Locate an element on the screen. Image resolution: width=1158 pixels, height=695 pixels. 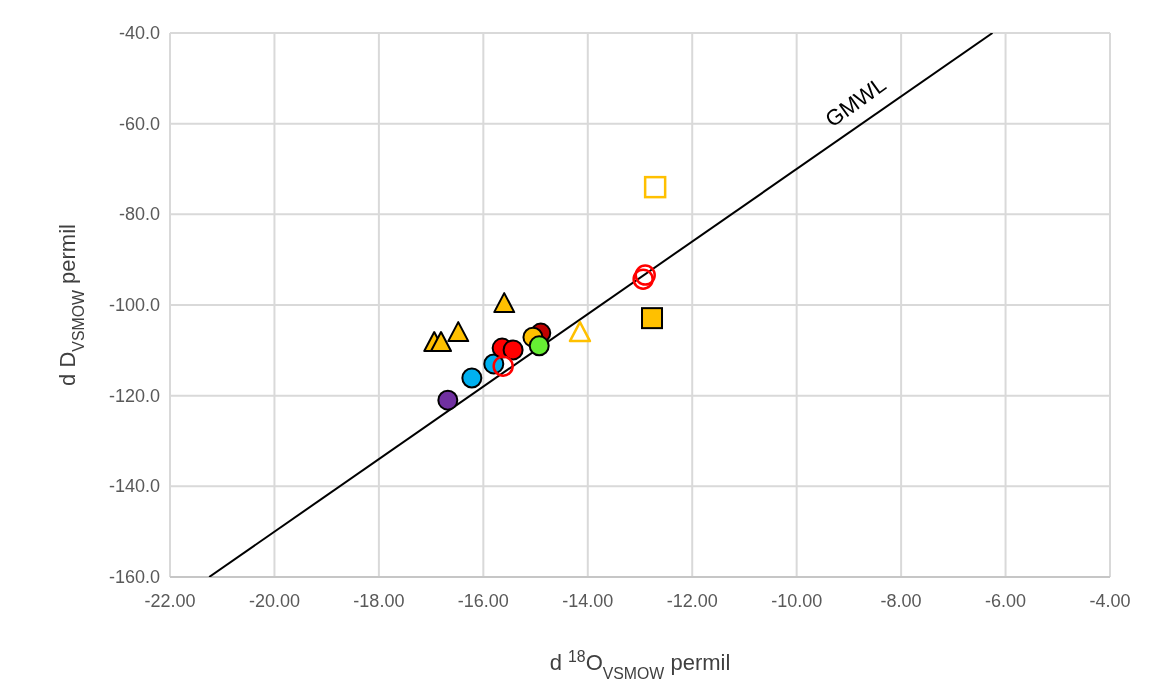
x-tick-label: -12.00 is located at coordinates (692, 601).